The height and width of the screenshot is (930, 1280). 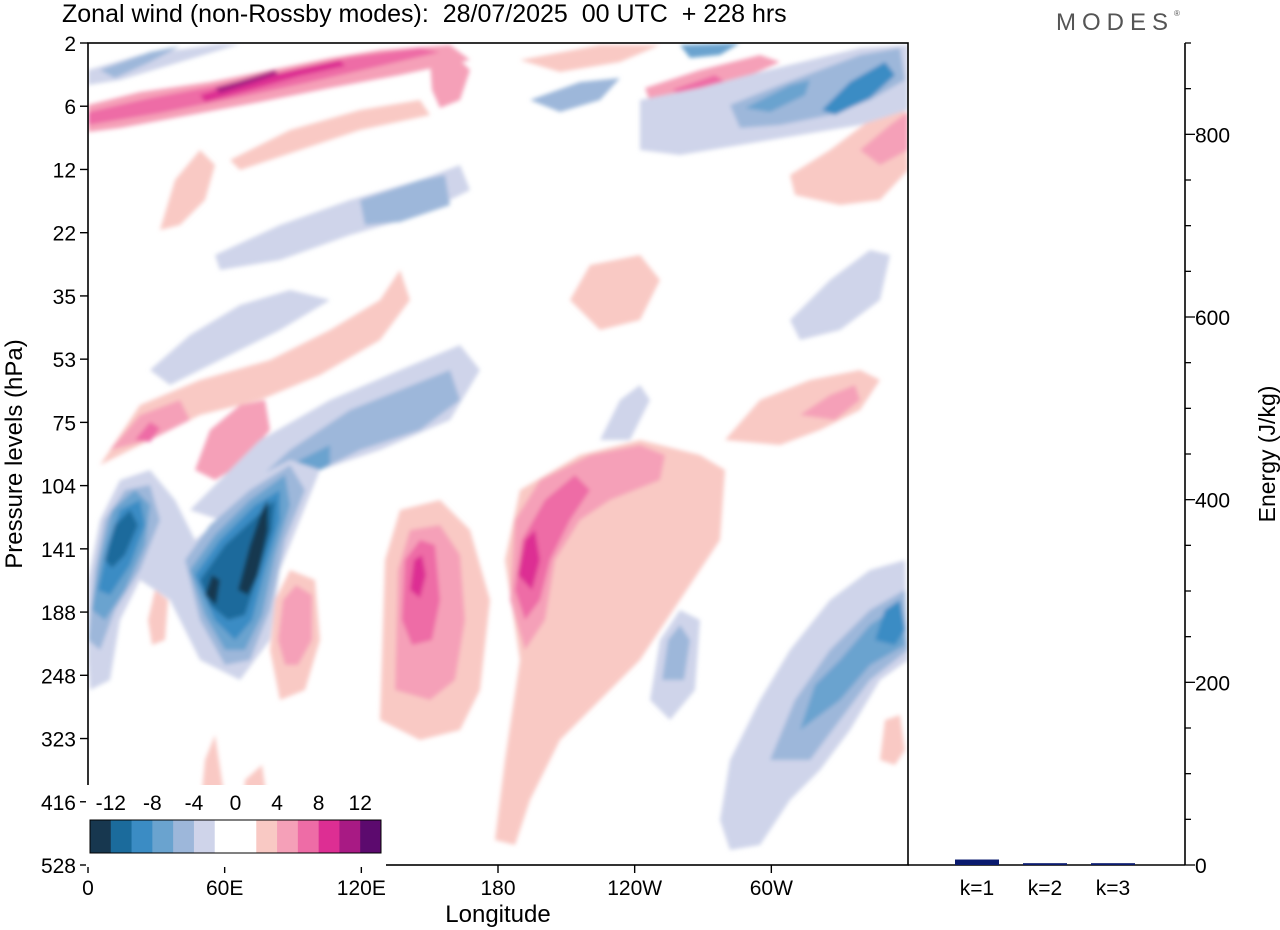 I want to click on colorbar-labels: -12 -8 -4 0 4 8 12, so click(x=234, y=803).